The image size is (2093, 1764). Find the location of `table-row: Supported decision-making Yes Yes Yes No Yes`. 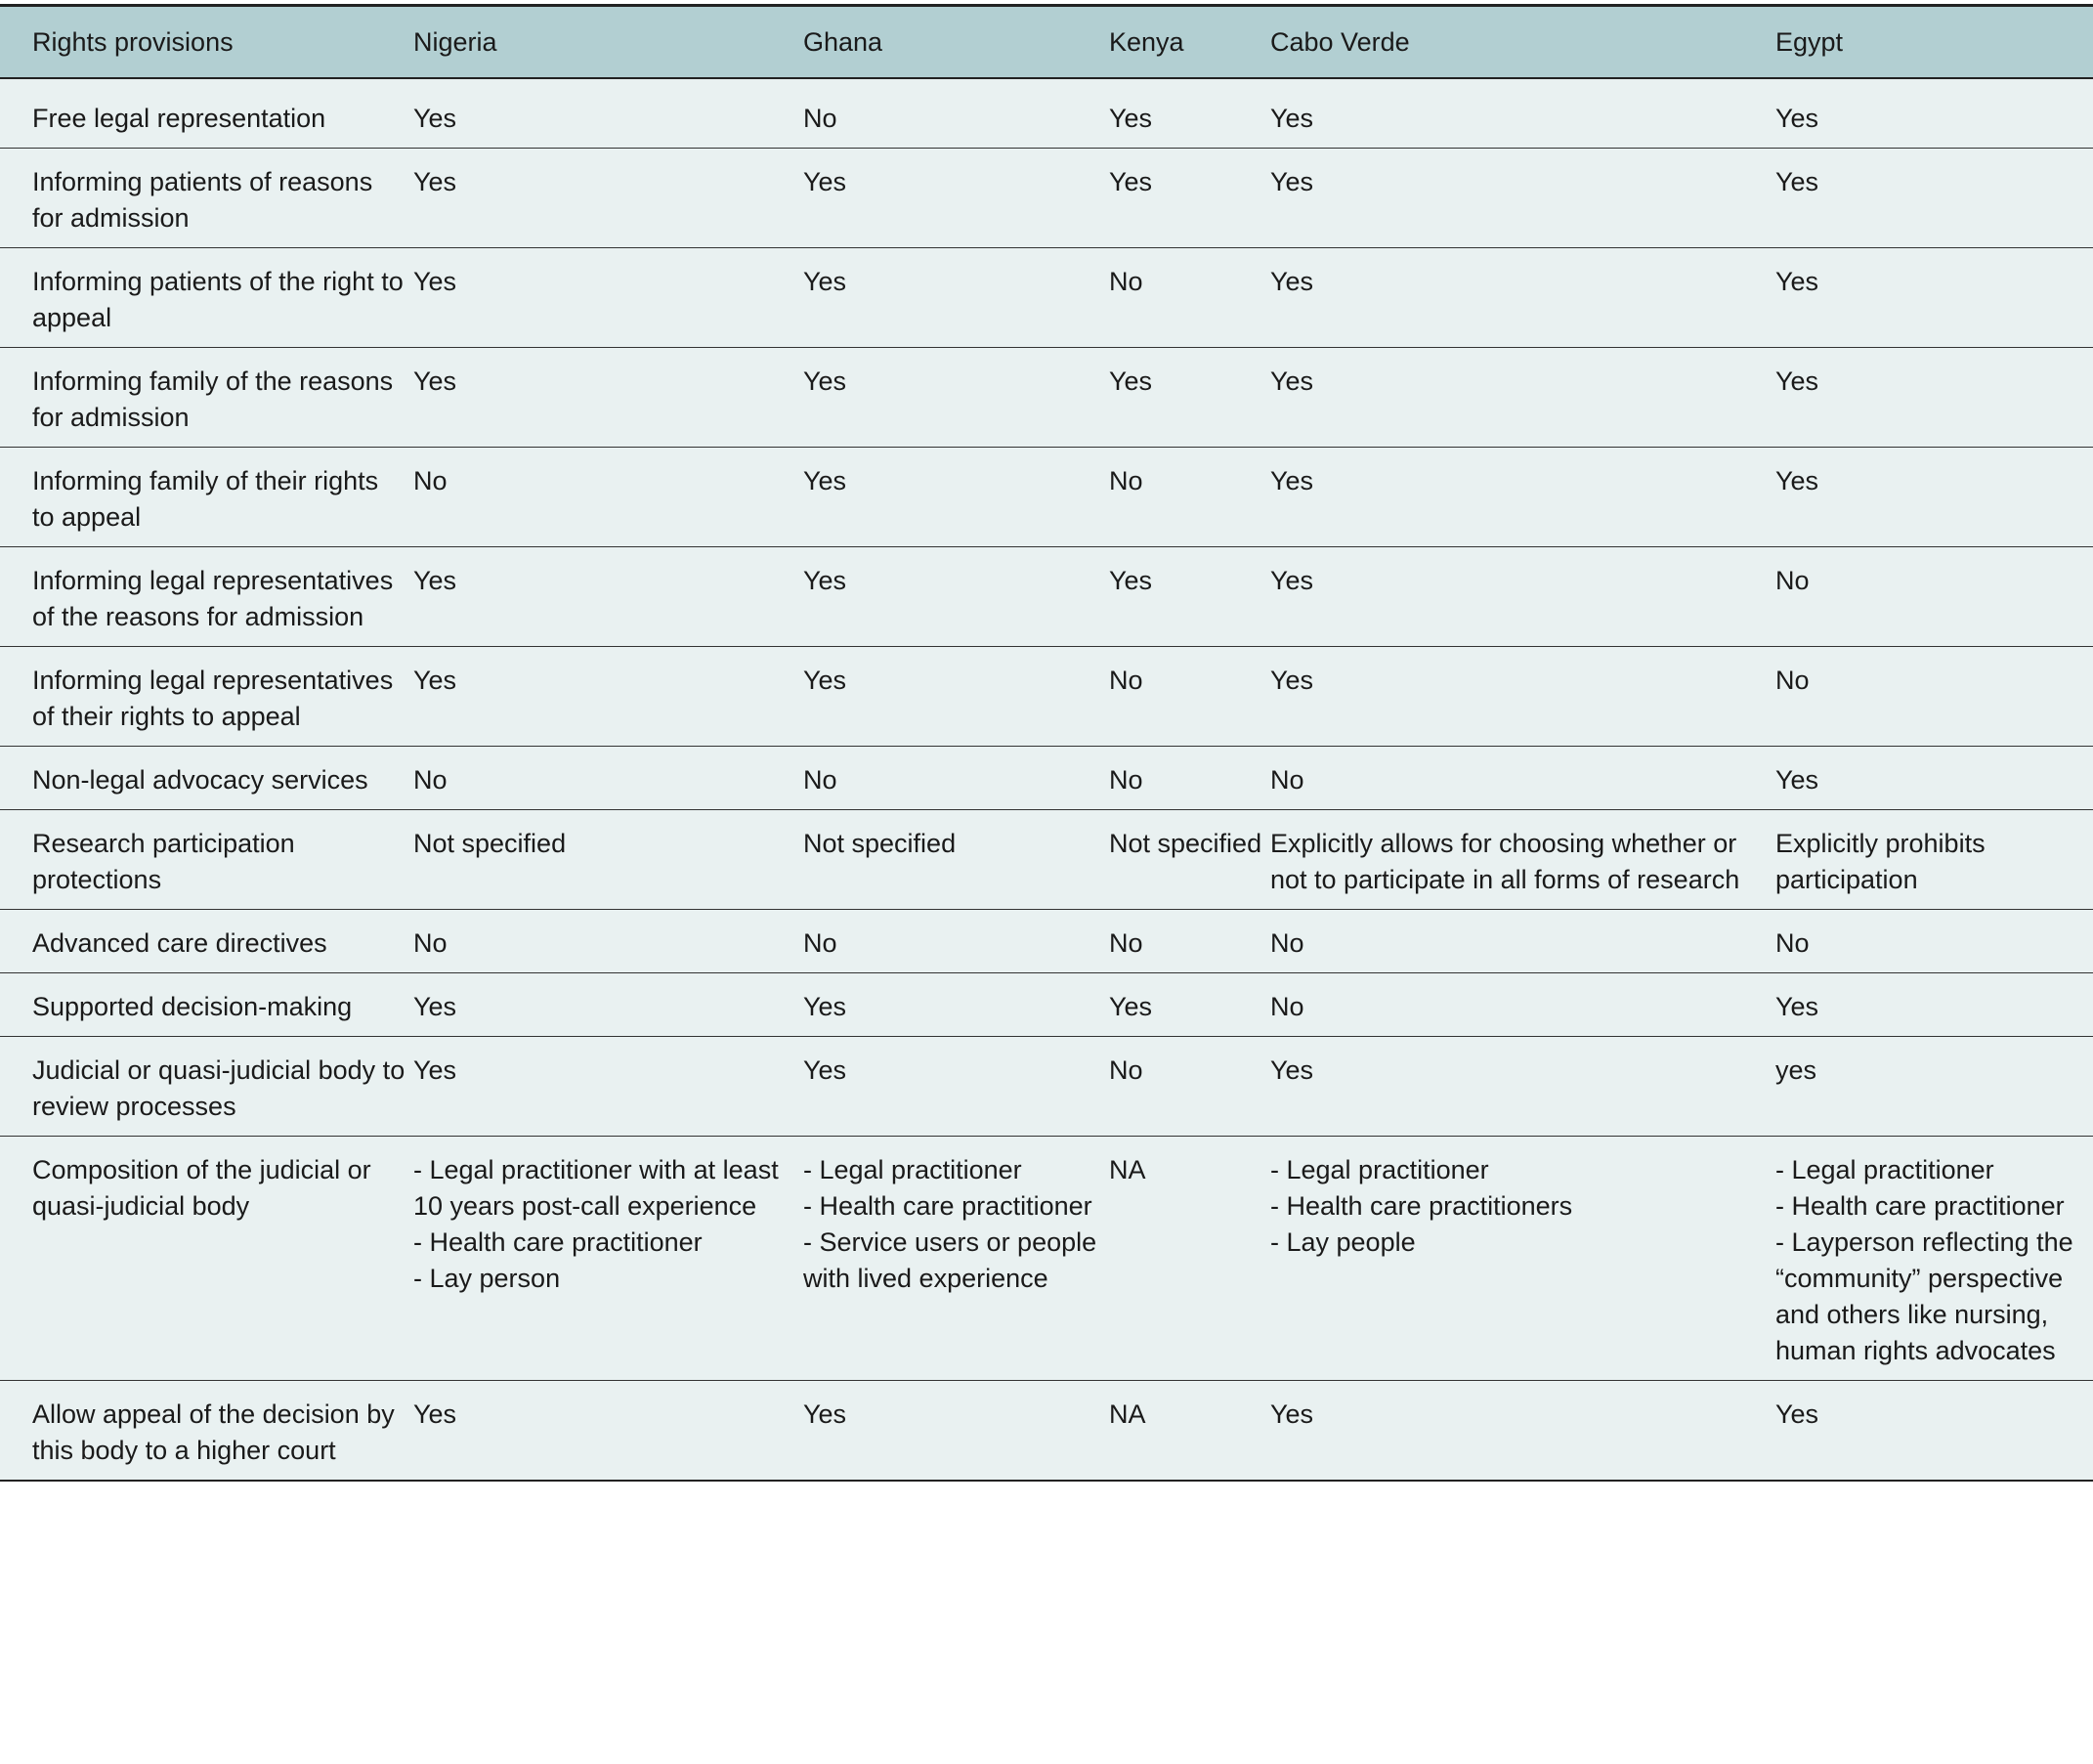

table-row: Supported decision-making Yes Yes Yes No Yes is located at coordinates (1046, 1004).